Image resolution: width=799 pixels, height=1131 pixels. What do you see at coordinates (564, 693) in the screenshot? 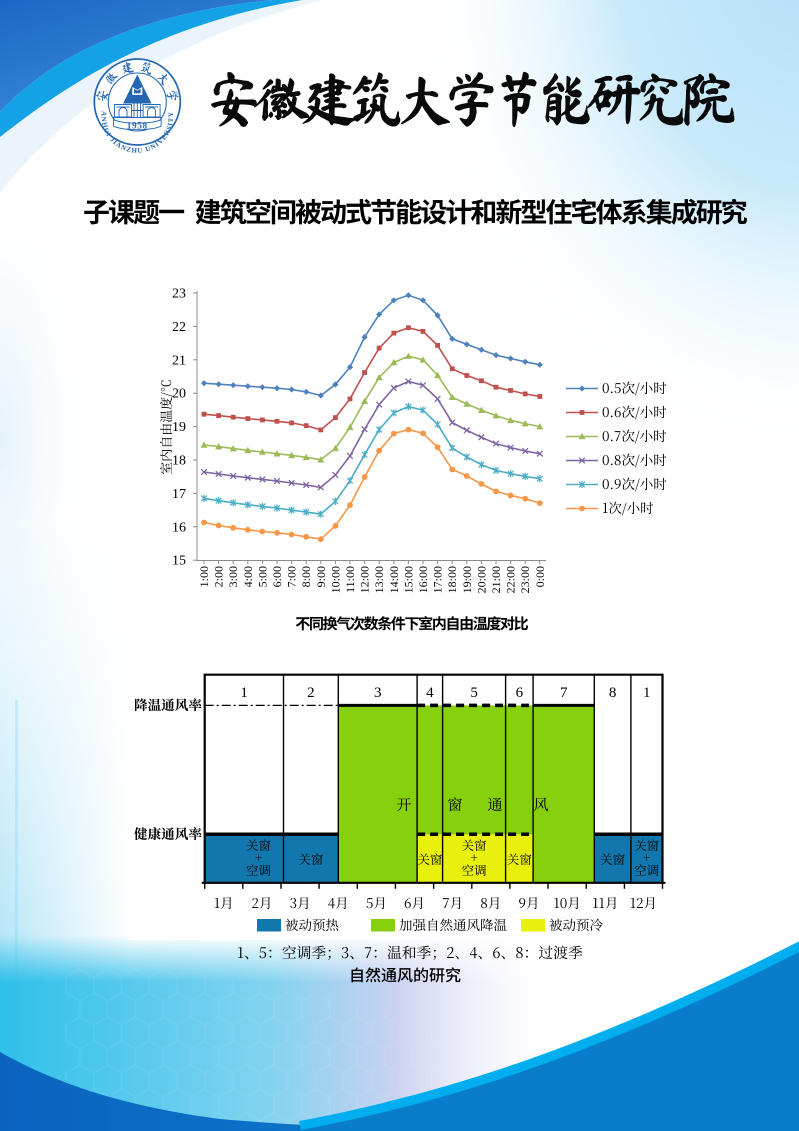
I see `svg-text: 7` at bounding box center [564, 693].